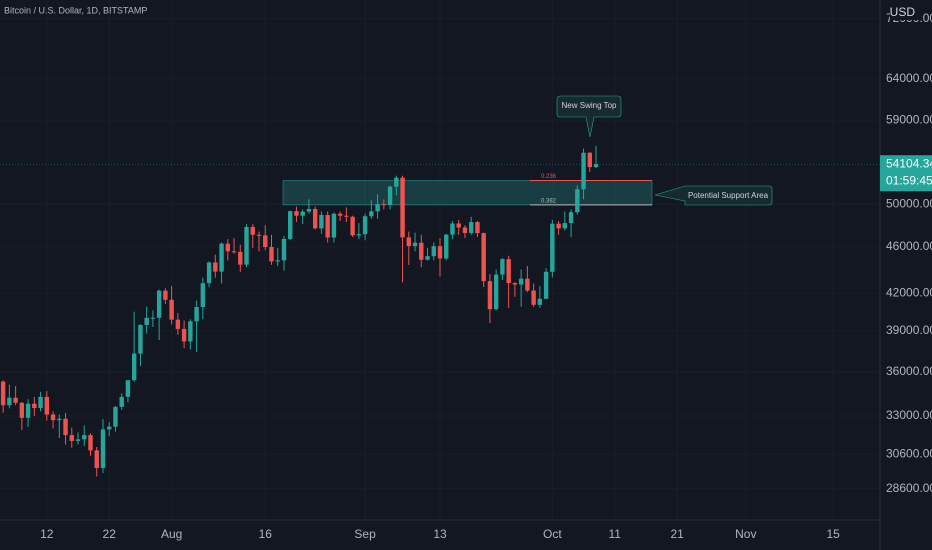  What do you see at coordinates (909, 415) in the screenshot?
I see `y-tick-label: 33000.00` at bounding box center [909, 415].